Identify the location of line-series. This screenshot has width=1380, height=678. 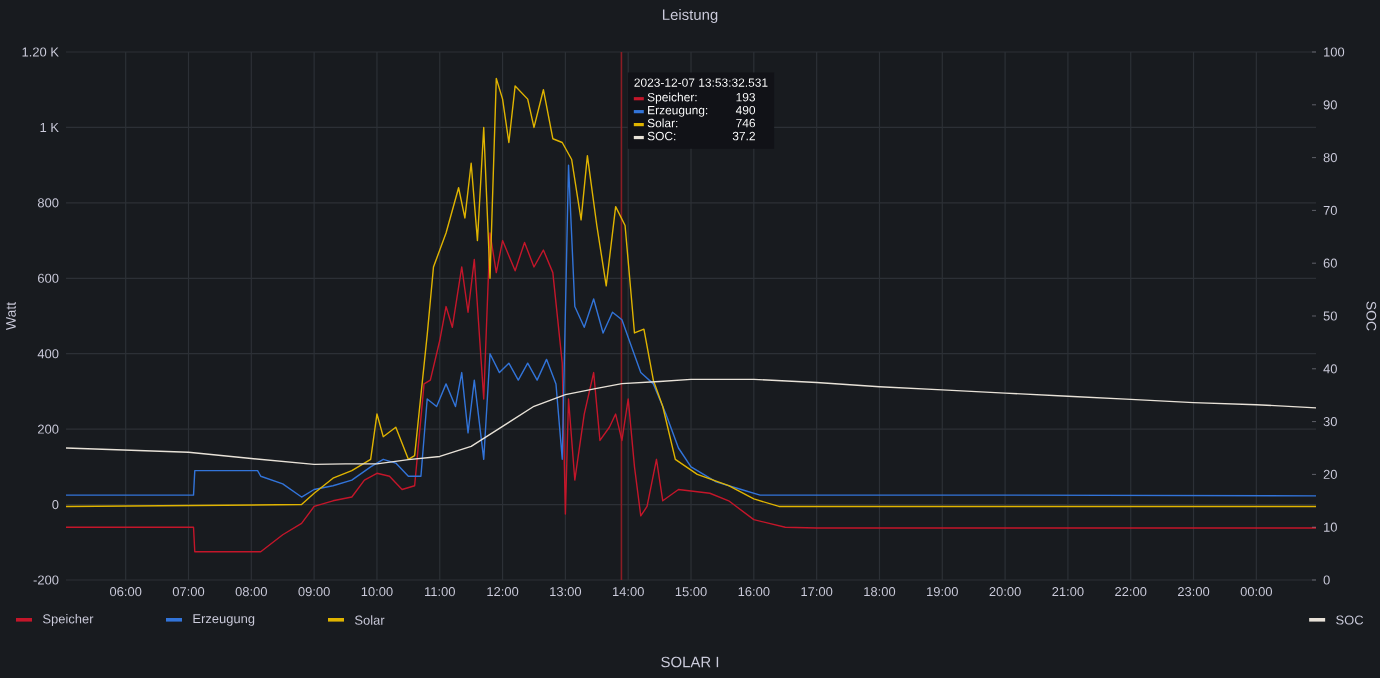
(691, 422).